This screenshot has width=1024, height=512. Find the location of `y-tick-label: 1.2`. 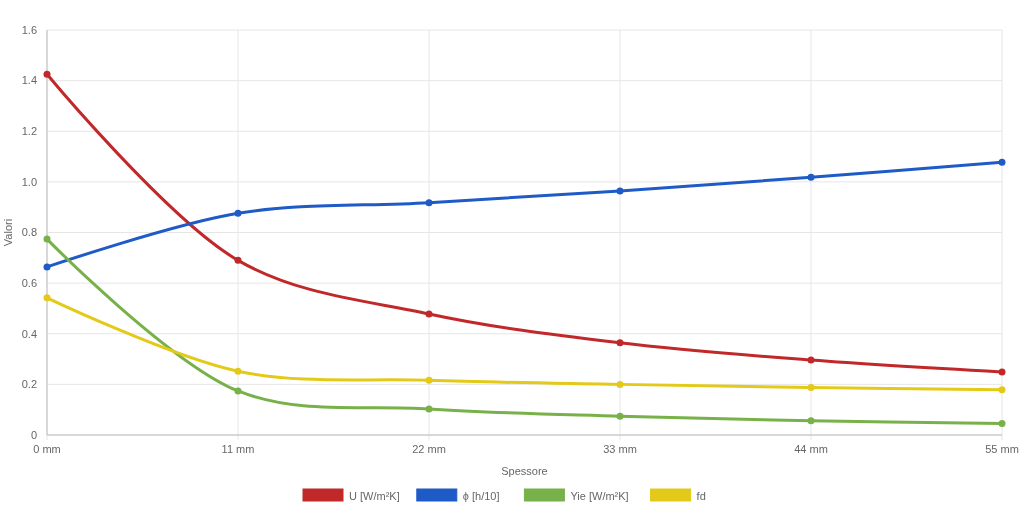

y-tick-label: 1.2 is located at coordinates (29, 131).